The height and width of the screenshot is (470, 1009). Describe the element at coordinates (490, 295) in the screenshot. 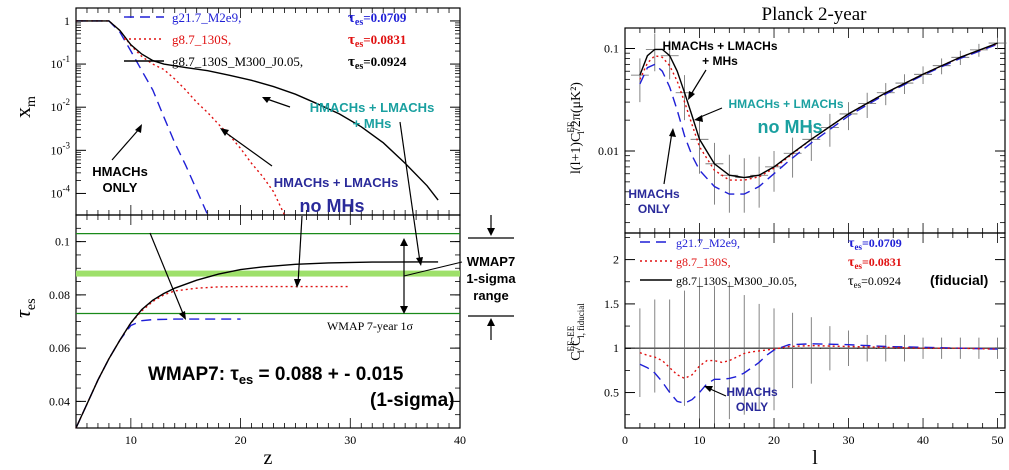

I see `range-label-range: range` at that location.